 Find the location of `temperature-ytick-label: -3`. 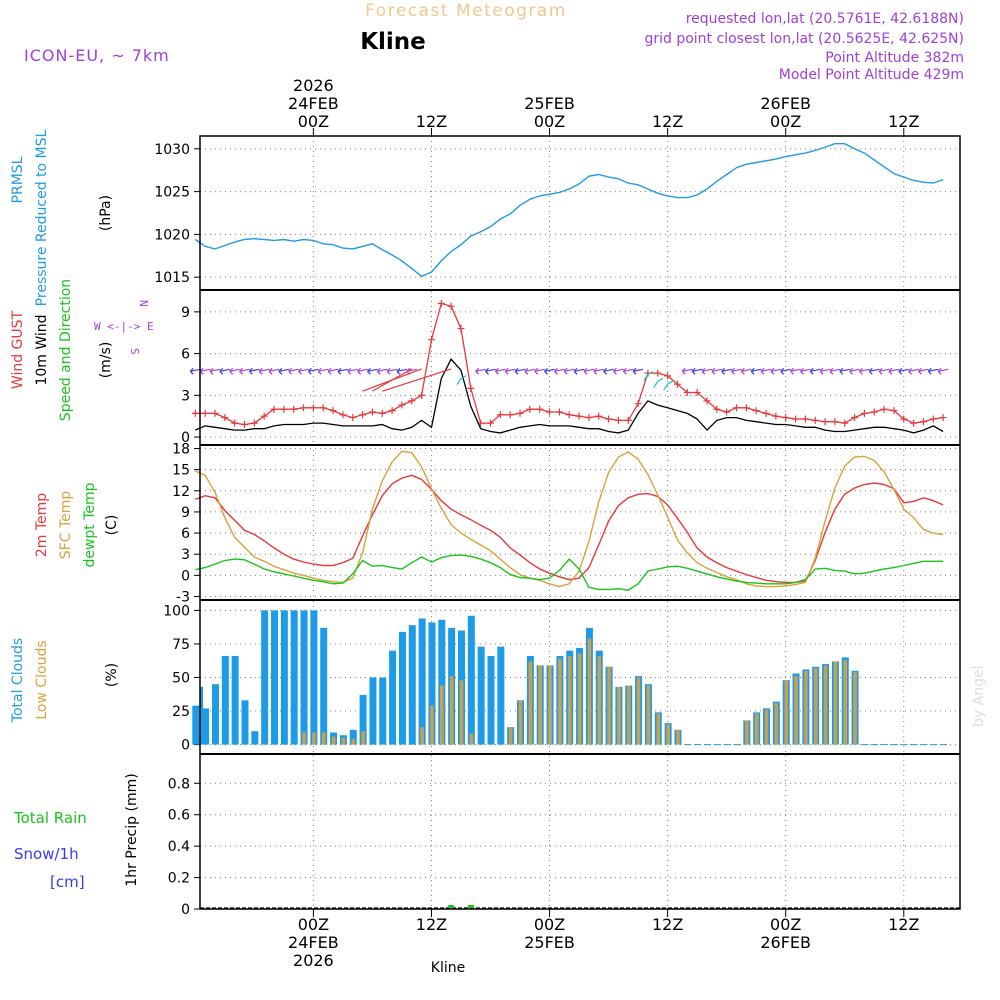

temperature-ytick-label: -3 is located at coordinates (183, 597).